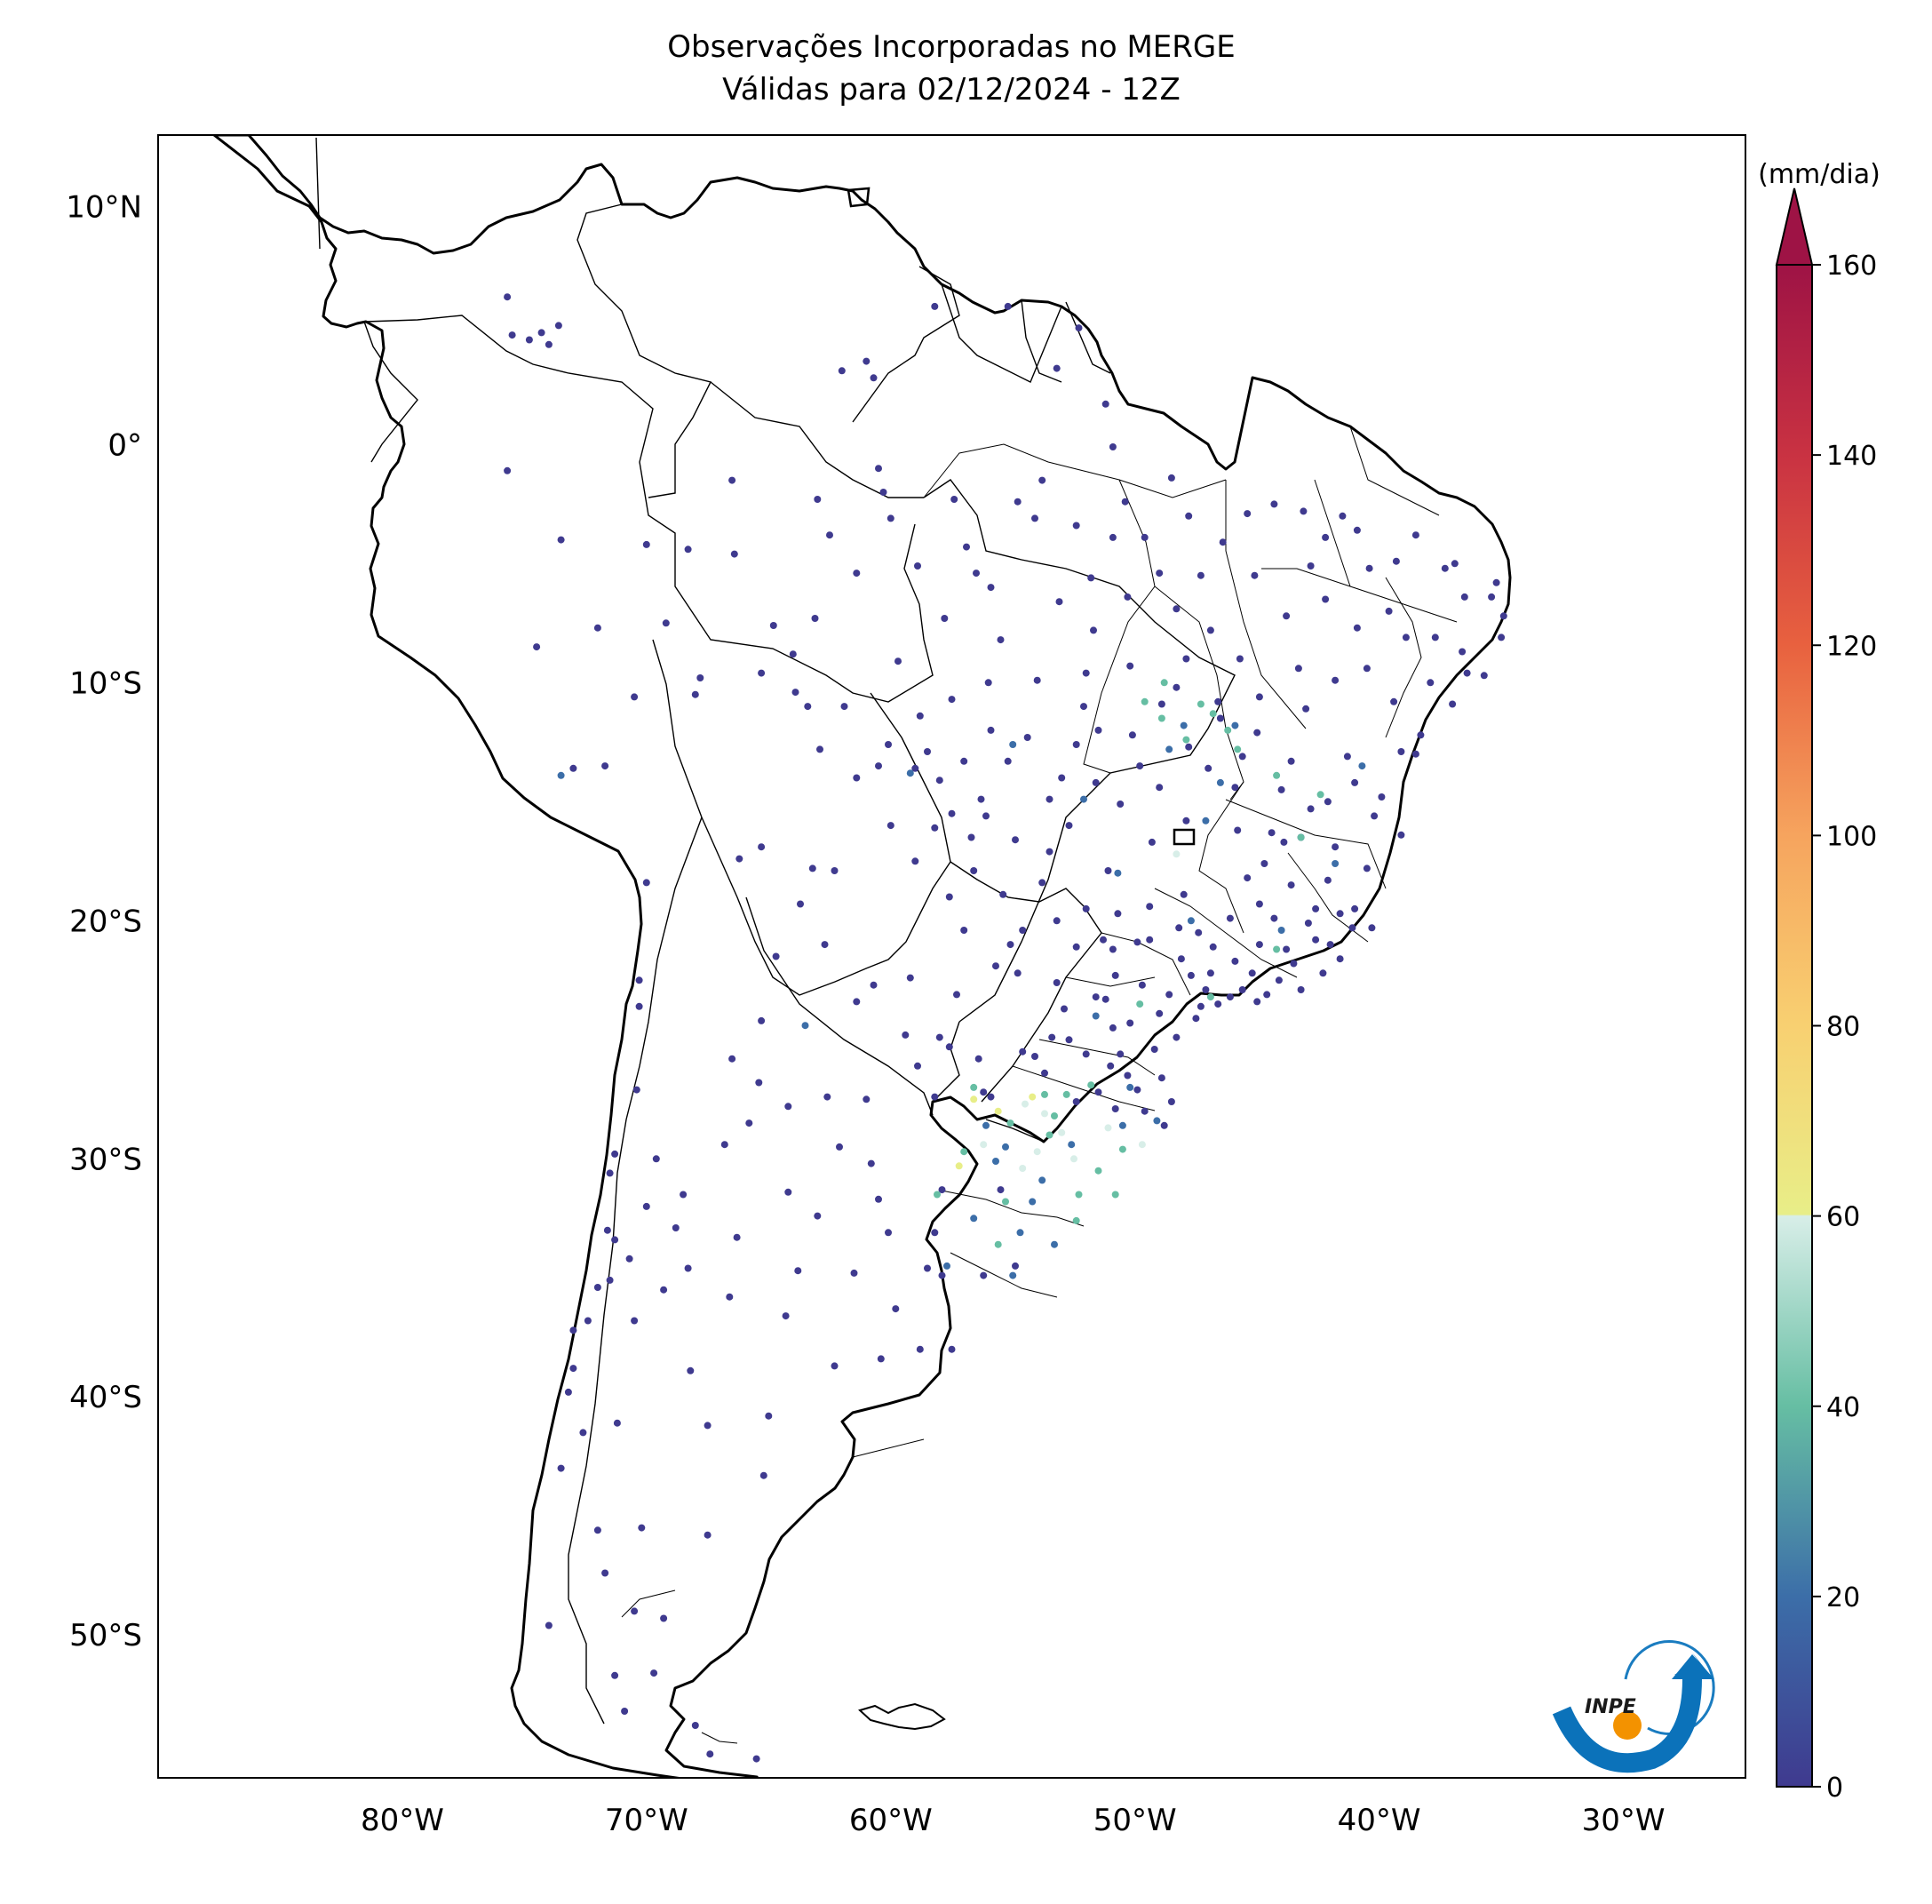  Describe the element at coordinates (1819, 982) in the screenshot. I see `colorbar: (mm/dia) 0 20 40 60 80 100 120 140 160` at that location.